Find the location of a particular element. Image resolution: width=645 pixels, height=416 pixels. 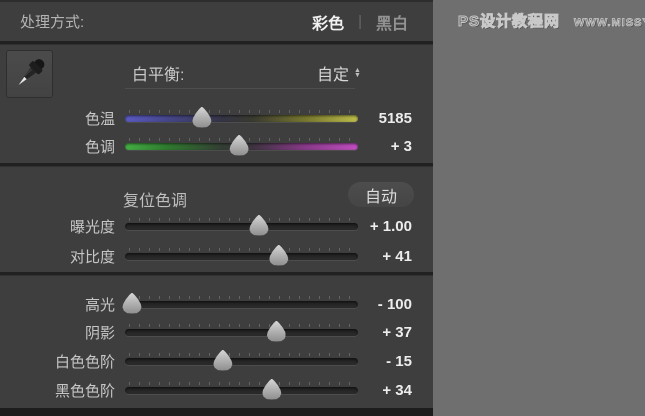

watermark-site-name: PS设计教程网 is located at coordinates (509, 22).